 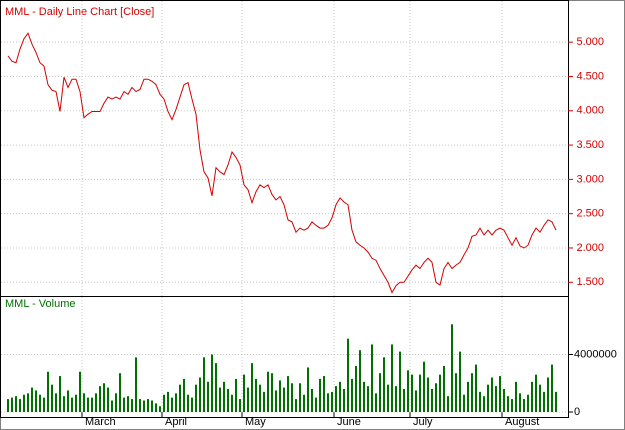 I want to click on y-tick-label: 3.500, so click(x=590, y=145).